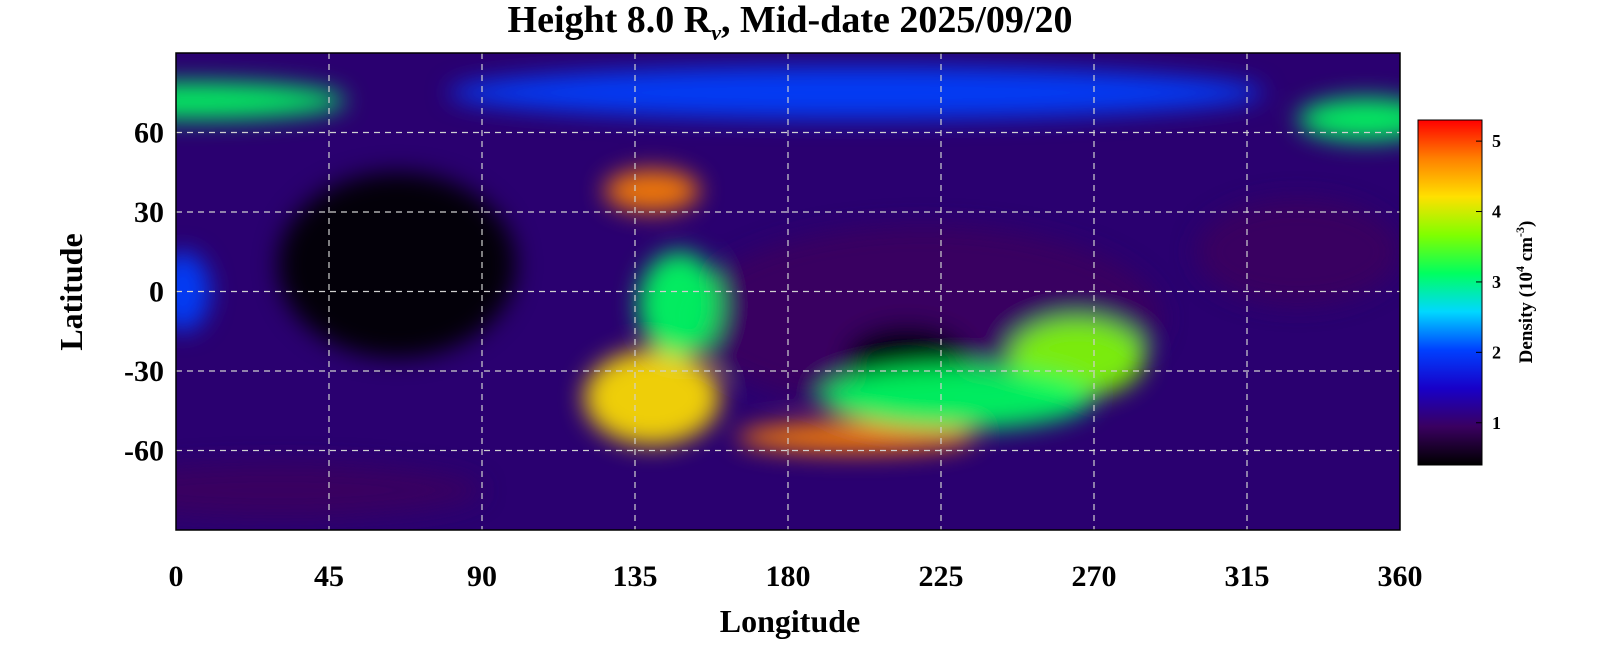  Describe the element at coordinates (1488, 282) in the screenshot. I see `colorbar-tick-labels: 1 2 3 4 5` at that location.